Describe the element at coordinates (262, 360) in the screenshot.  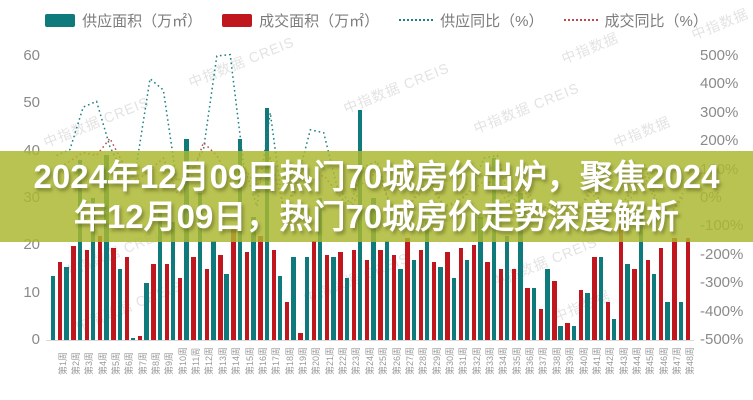
I see `x-axis-week-label: 第16周` at that location.